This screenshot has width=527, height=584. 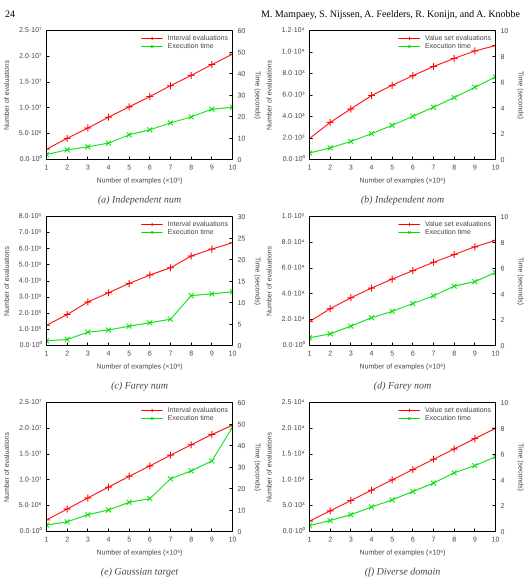 What do you see at coordinates (10, 15) in the screenshot?
I see `text: 24` at bounding box center [10, 15].